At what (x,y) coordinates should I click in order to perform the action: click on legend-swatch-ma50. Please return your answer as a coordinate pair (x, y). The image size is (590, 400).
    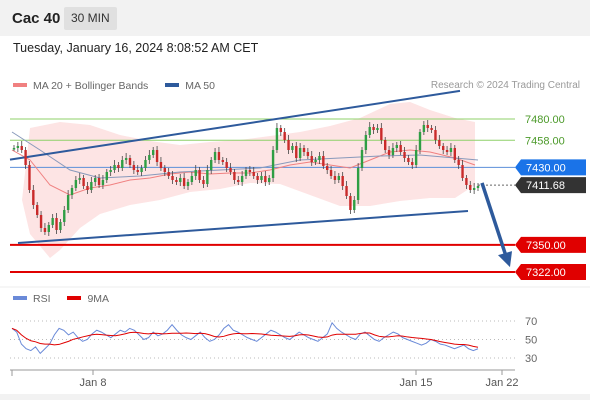
    Looking at the image, I should click on (172, 85).